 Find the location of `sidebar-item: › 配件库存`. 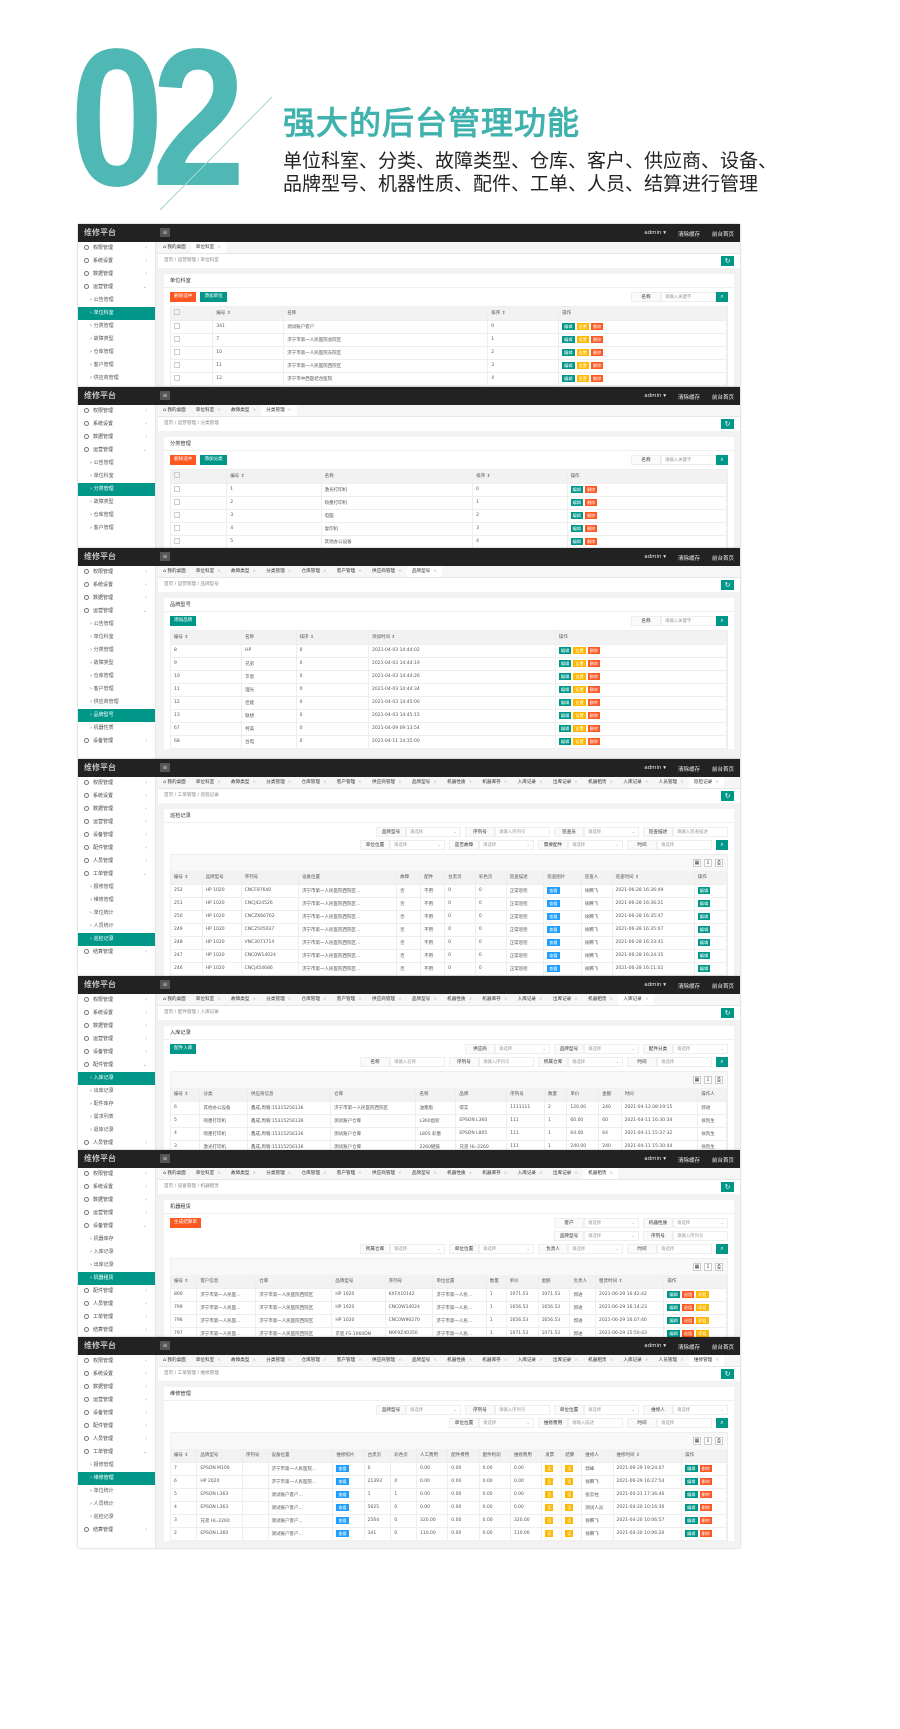

sidebar-item: › 配件库存 is located at coordinates (116, 1104).